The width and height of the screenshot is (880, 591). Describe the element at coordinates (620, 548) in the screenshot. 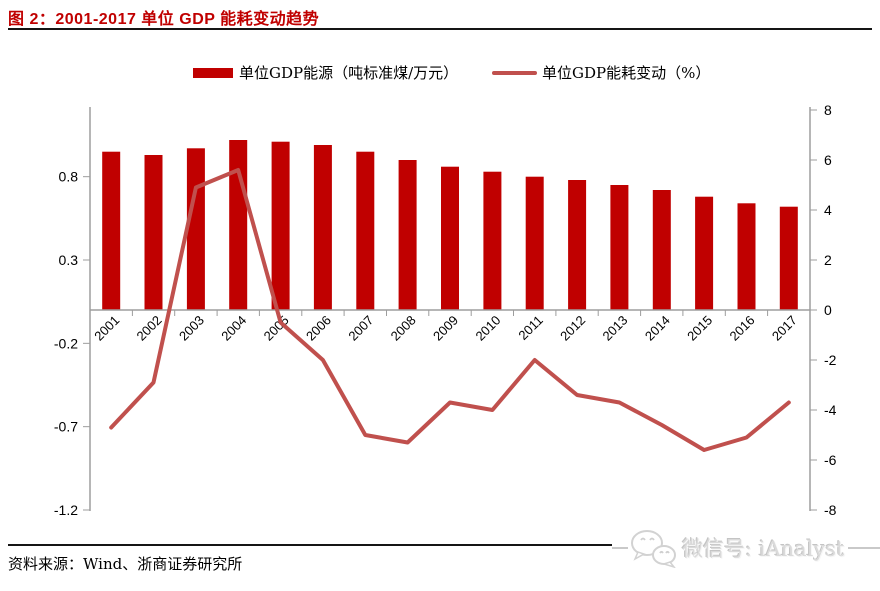

I see `watermark-left-line` at that location.